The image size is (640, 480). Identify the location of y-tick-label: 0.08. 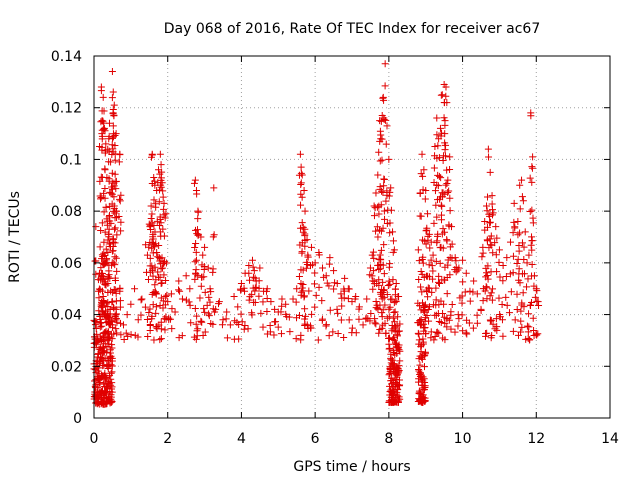
(66, 212).